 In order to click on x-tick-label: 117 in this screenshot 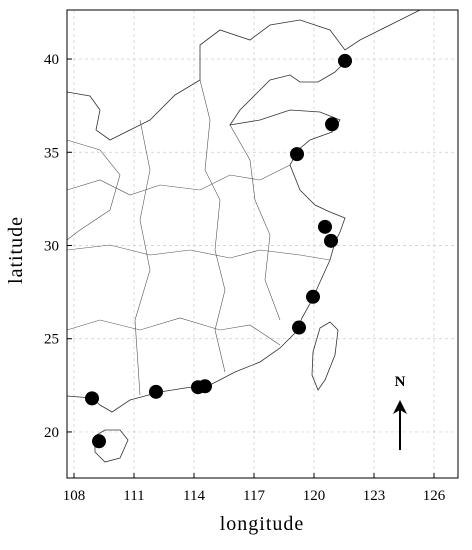, I will do `click(254, 496)`.